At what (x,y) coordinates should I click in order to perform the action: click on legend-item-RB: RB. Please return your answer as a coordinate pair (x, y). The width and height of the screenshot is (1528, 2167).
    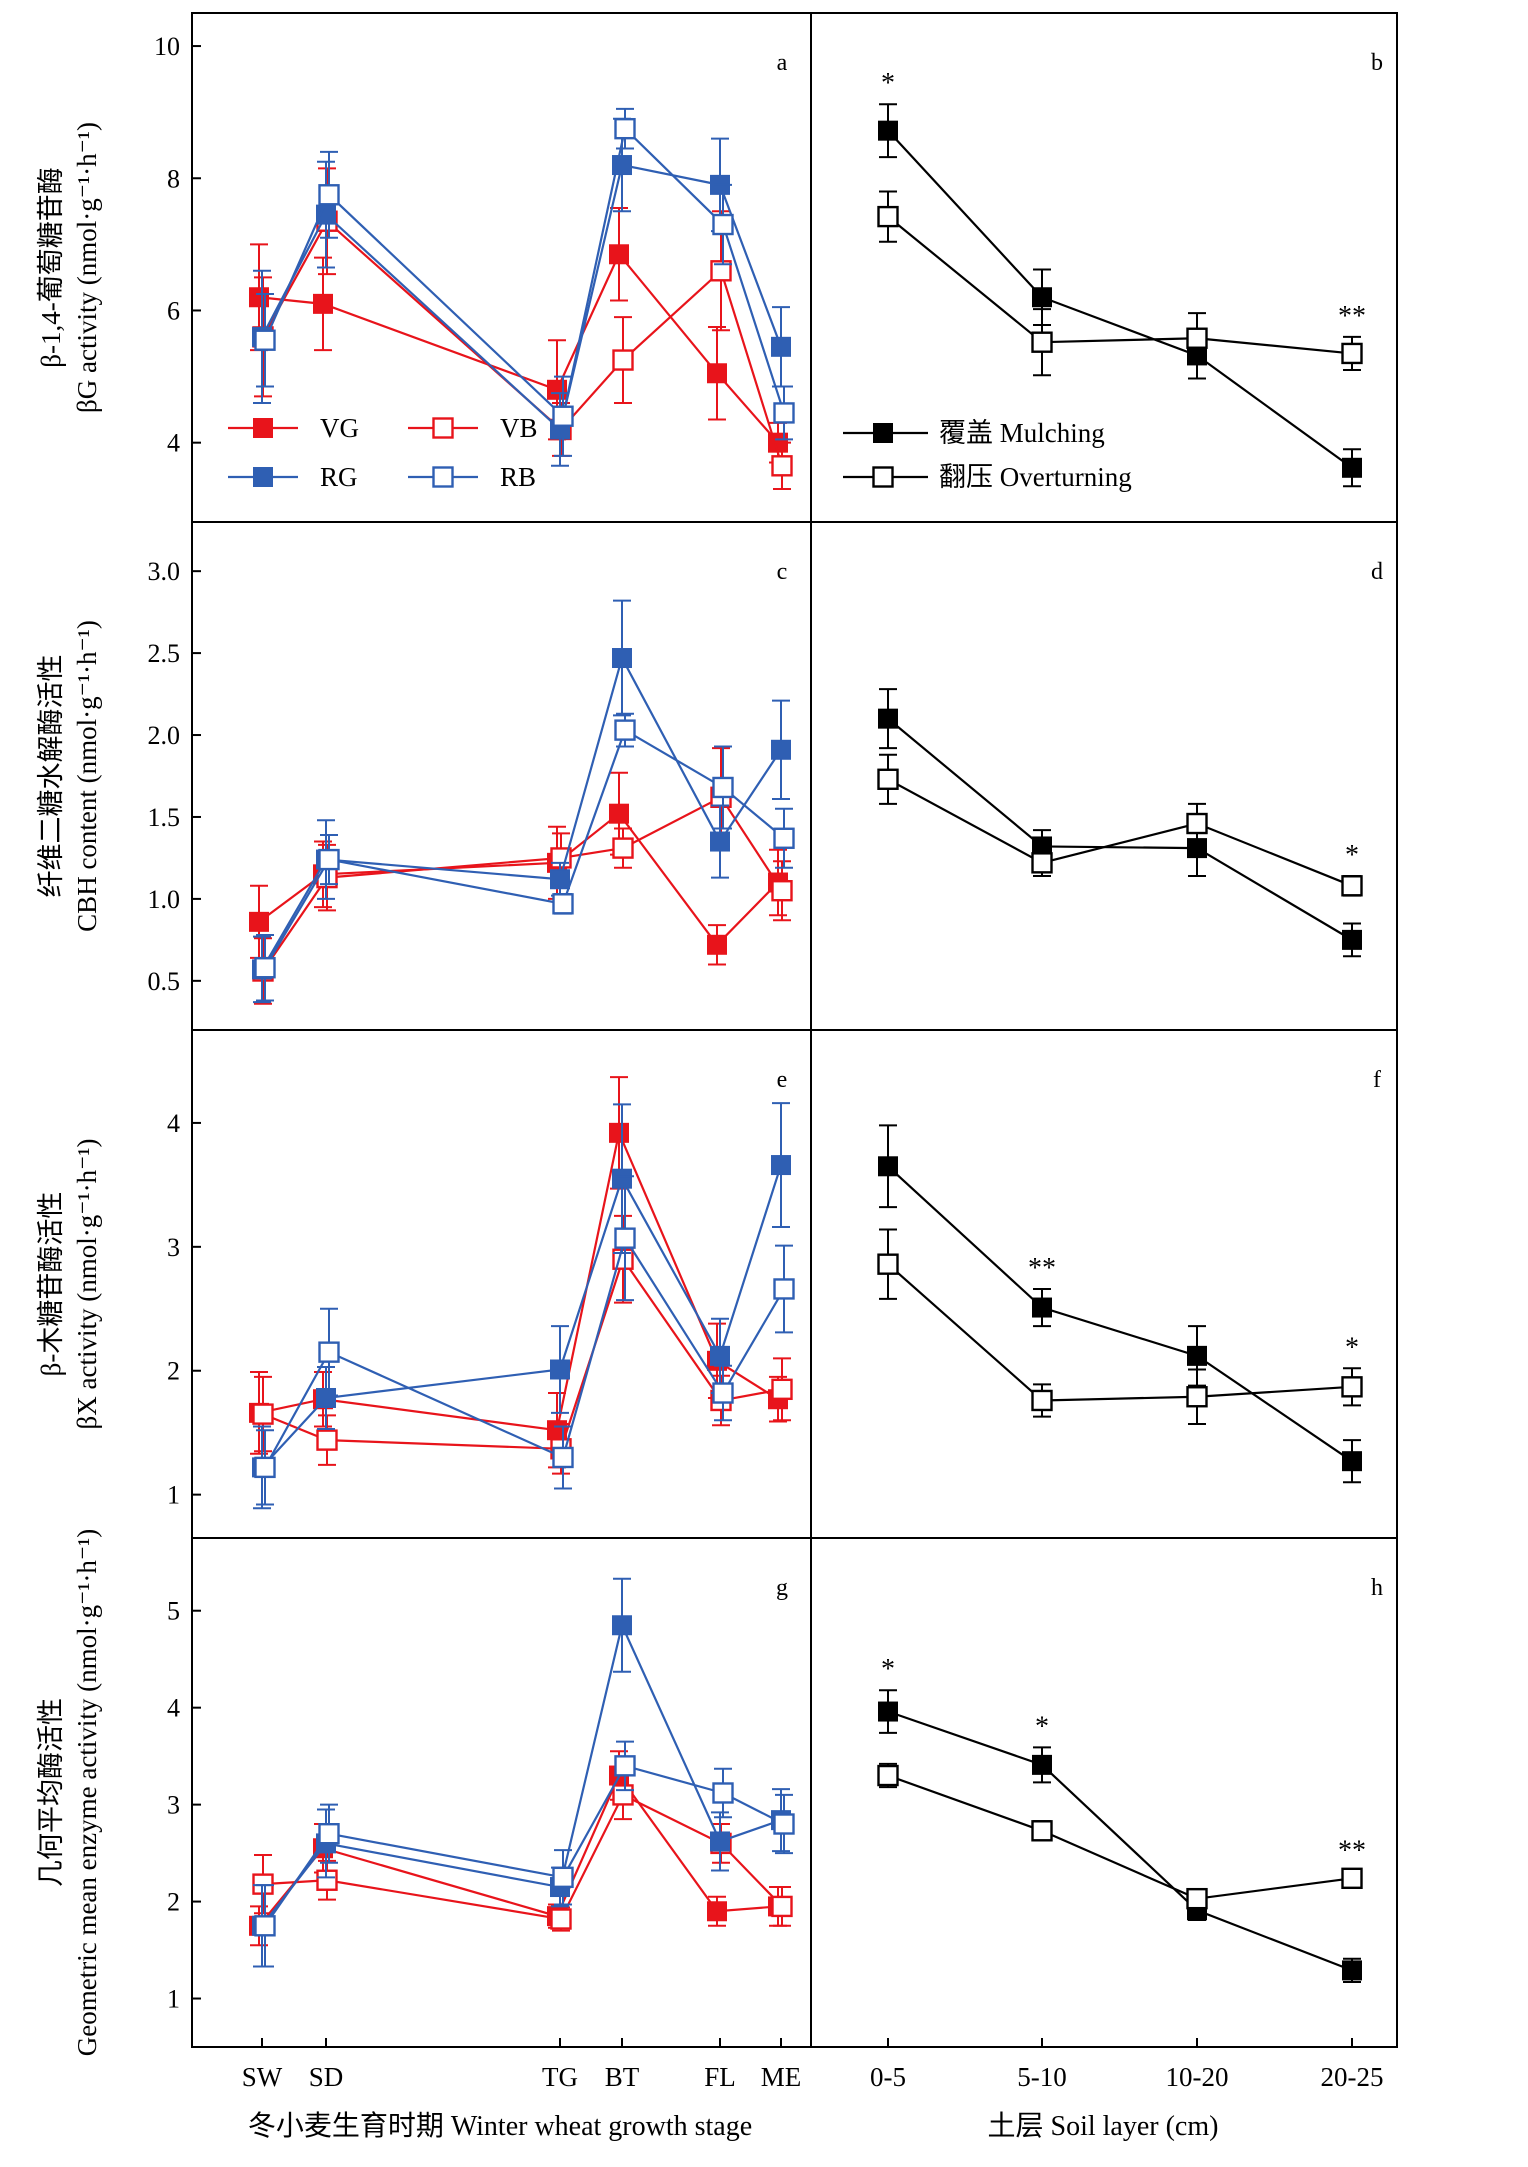
    Looking at the image, I should click on (472, 477).